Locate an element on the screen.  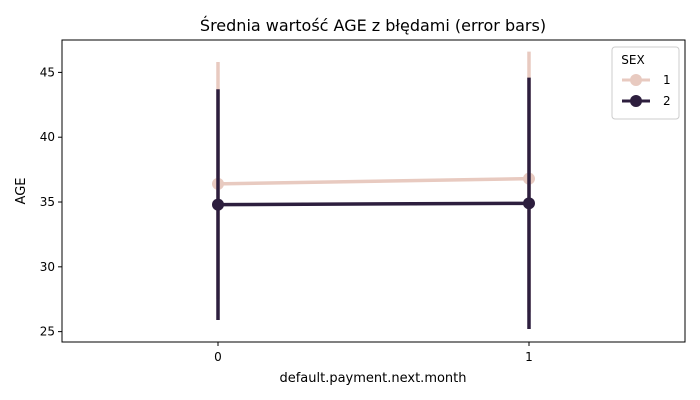
x-axis-label: default.payment.next.month is located at coordinates (372, 378).